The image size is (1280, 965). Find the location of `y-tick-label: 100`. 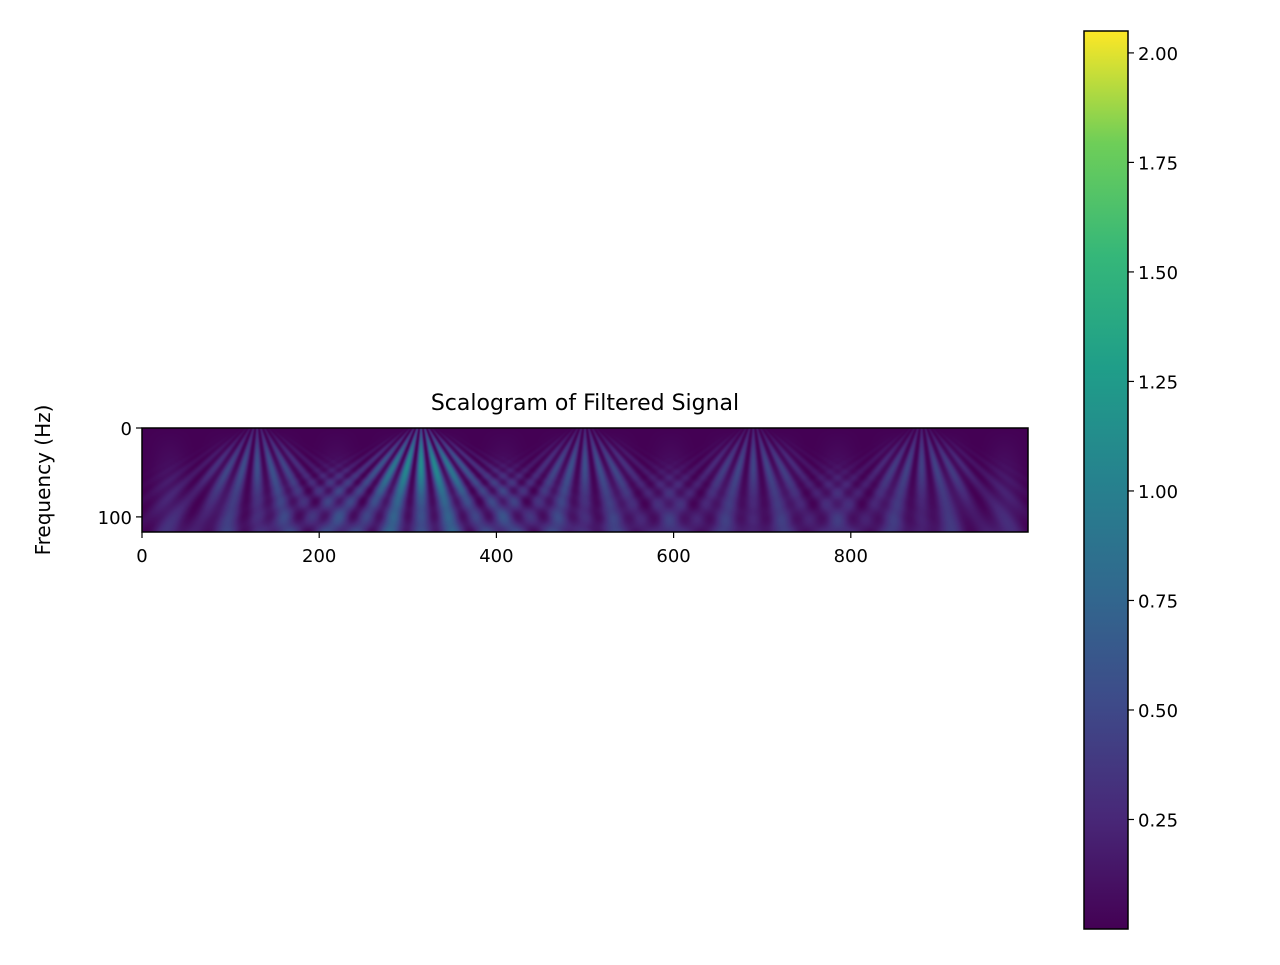

y-tick-label: 100 is located at coordinates (115, 518).